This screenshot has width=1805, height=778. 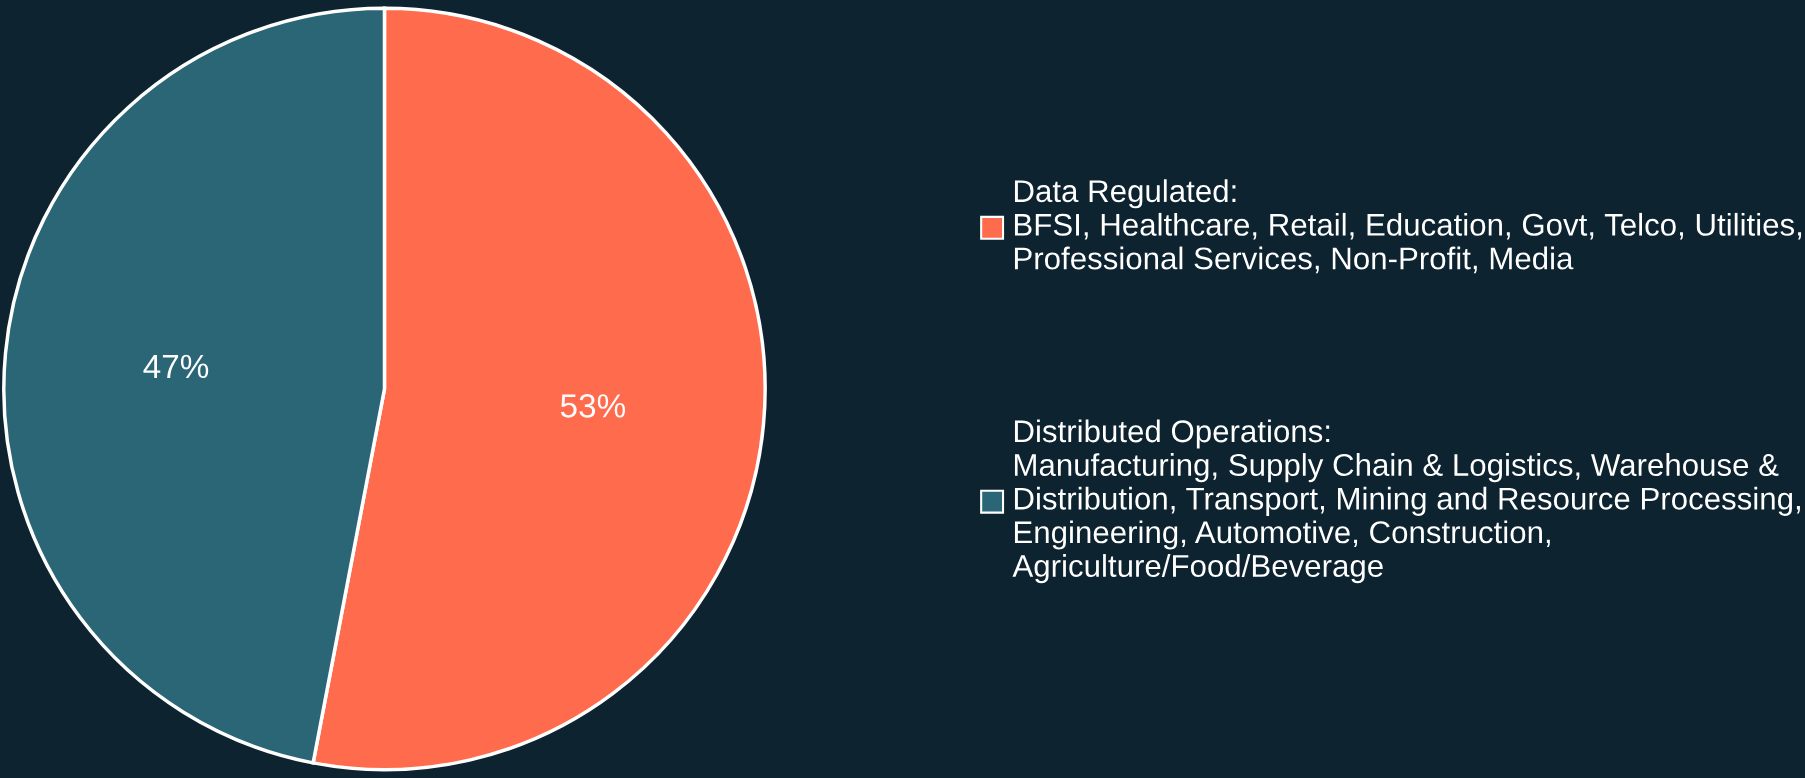 What do you see at coordinates (176, 366) in the screenshot?
I see `data-label: 47%` at bounding box center [176, 366].